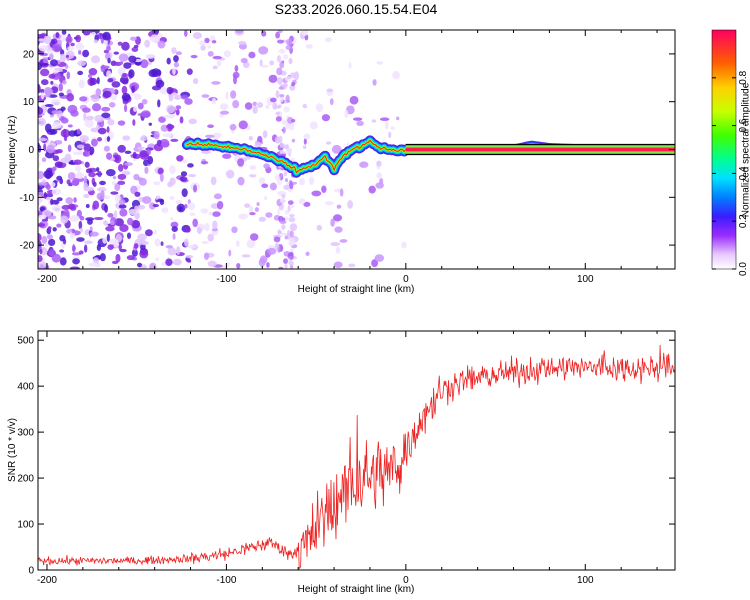  I want to click on snr-x-tick-label: -200, so click(47, 580).